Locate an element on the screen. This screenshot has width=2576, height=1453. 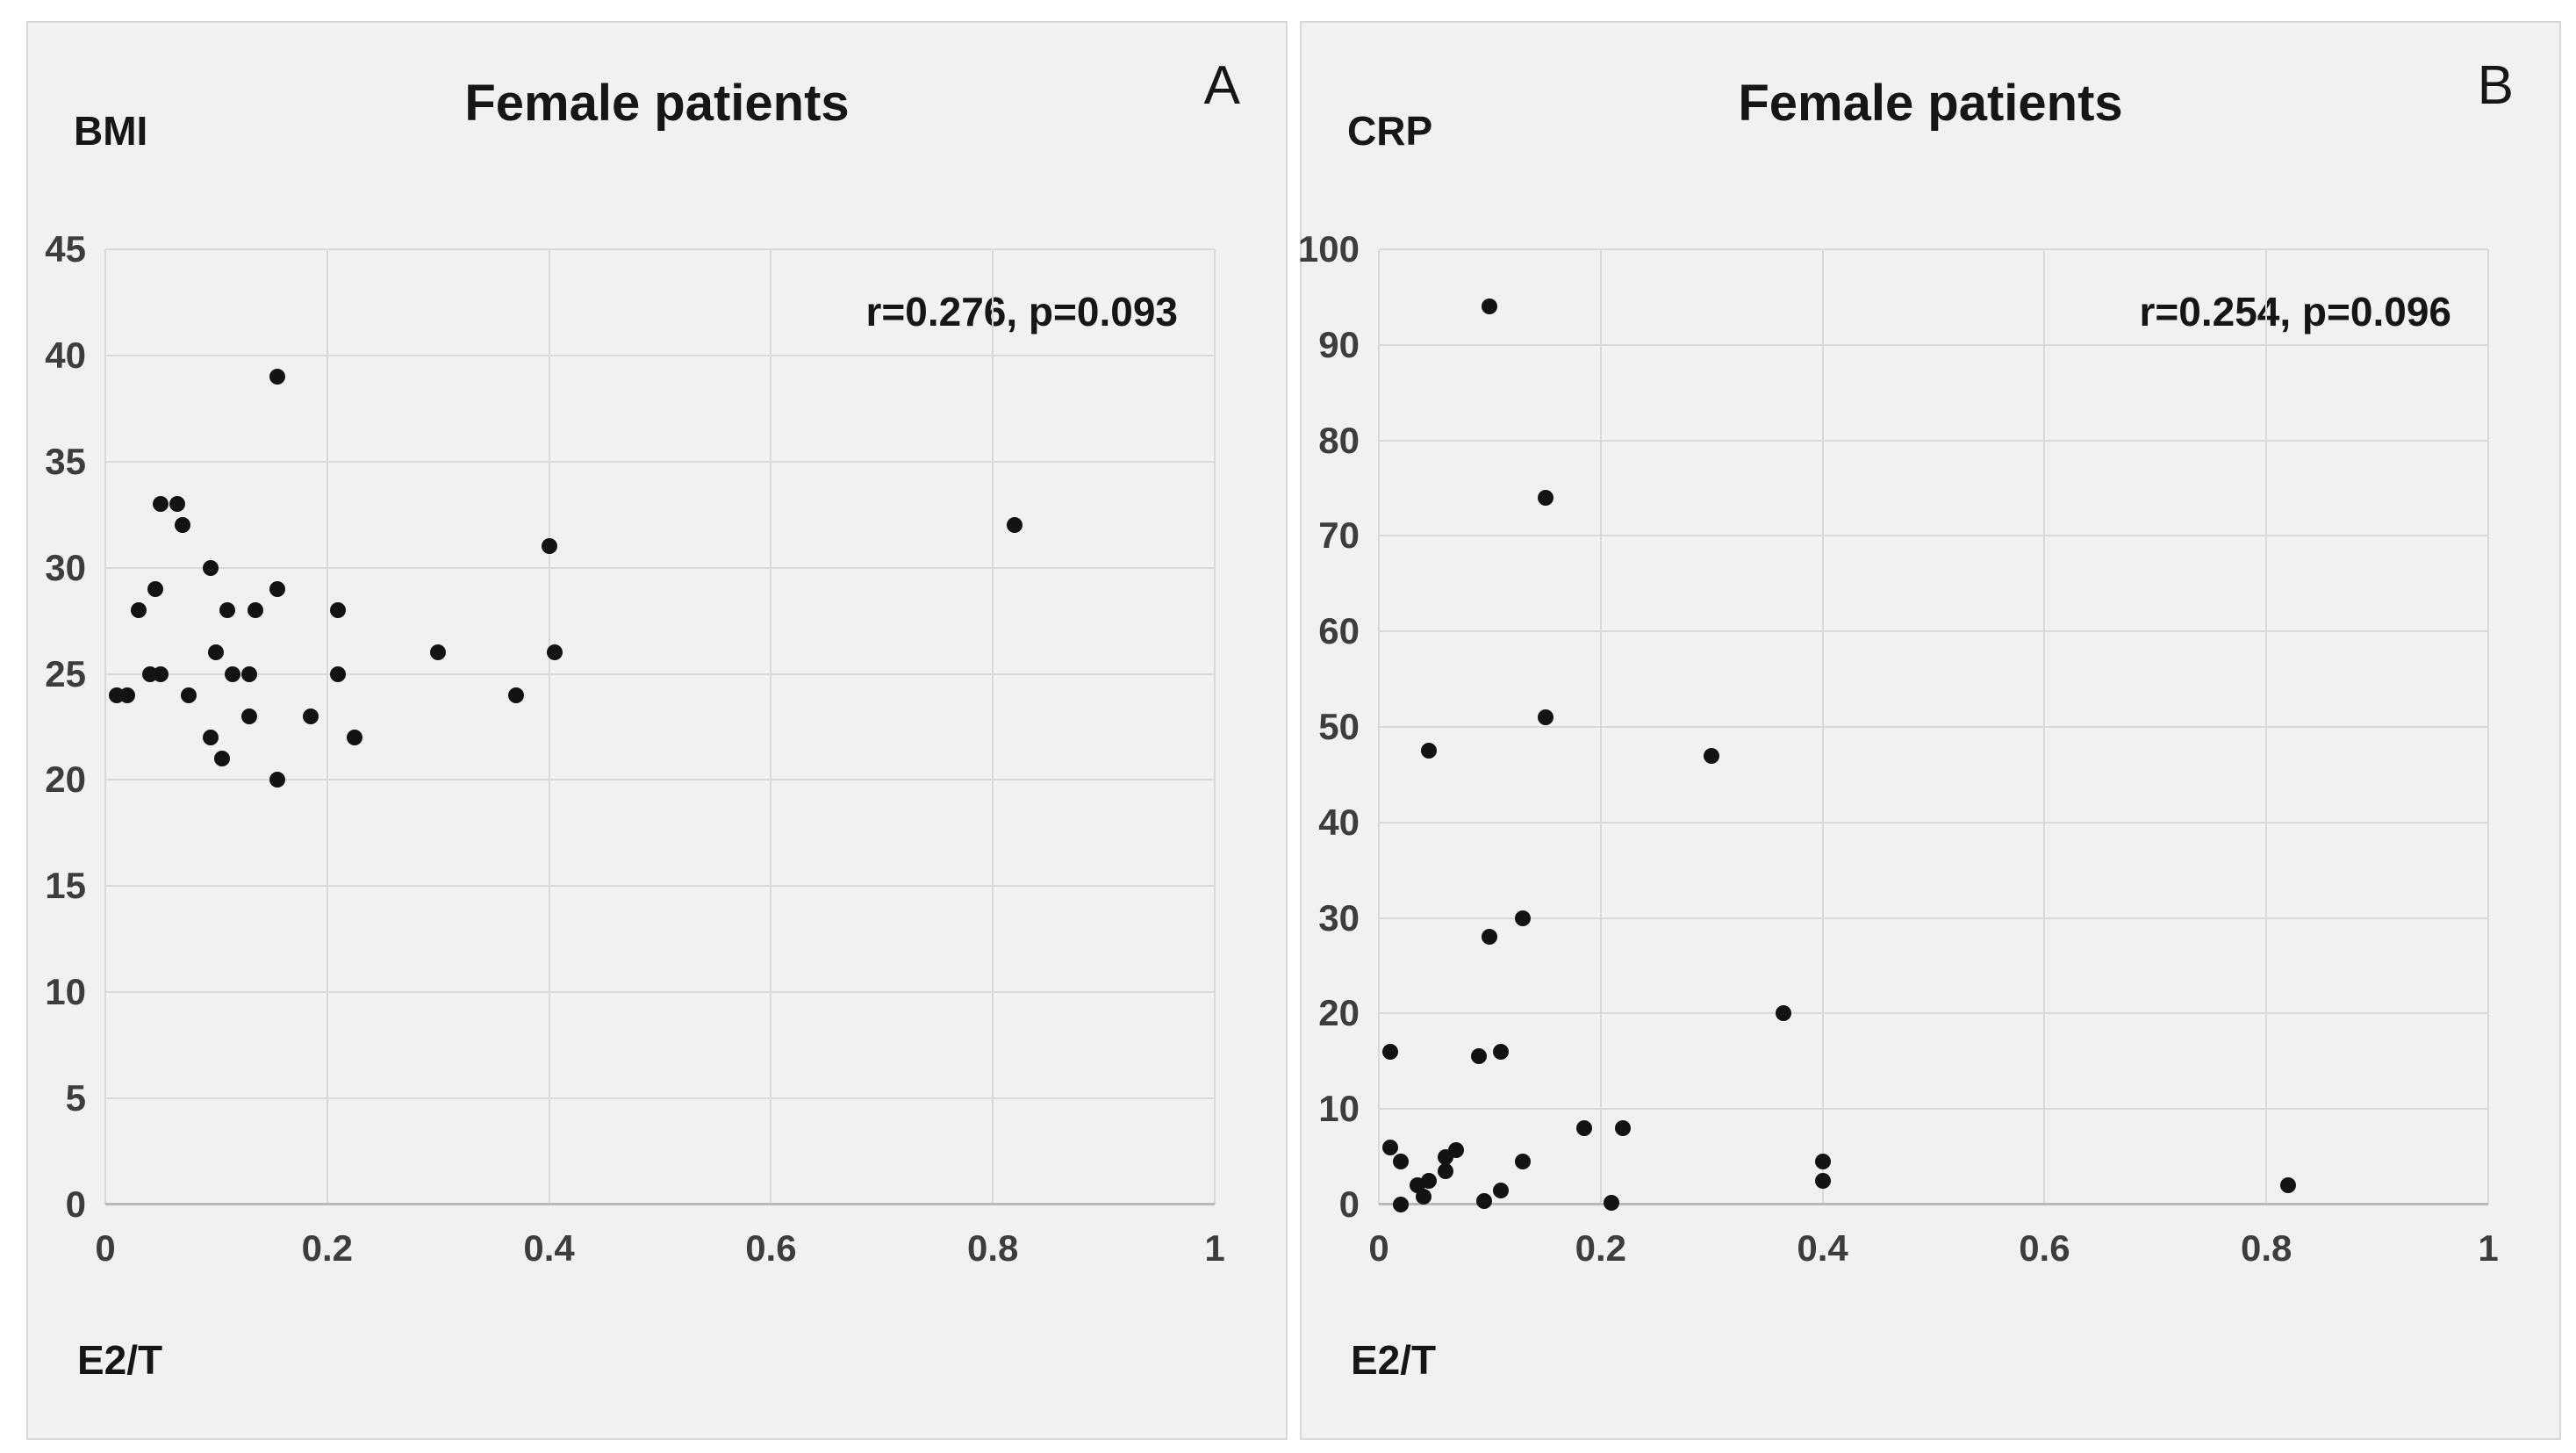
x-tick-label: 0.4 is located at coordinates (1823, 1248).